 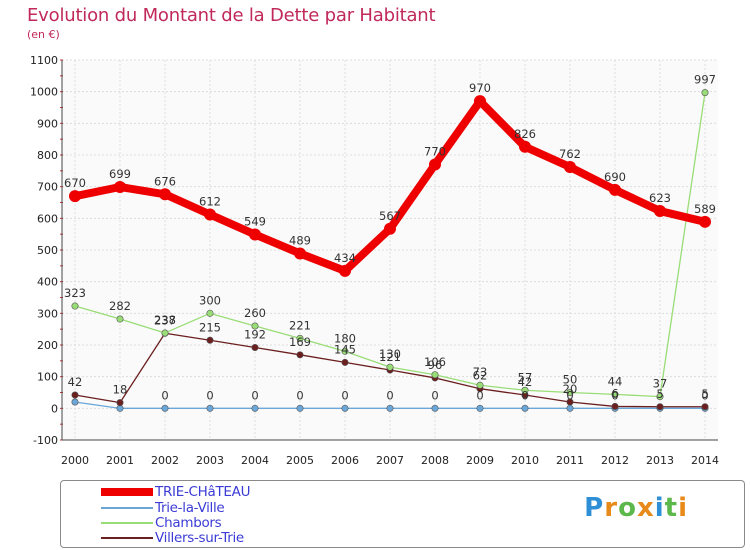 I want to click on x-tick-label: 2002, so click(x=165, y=460).